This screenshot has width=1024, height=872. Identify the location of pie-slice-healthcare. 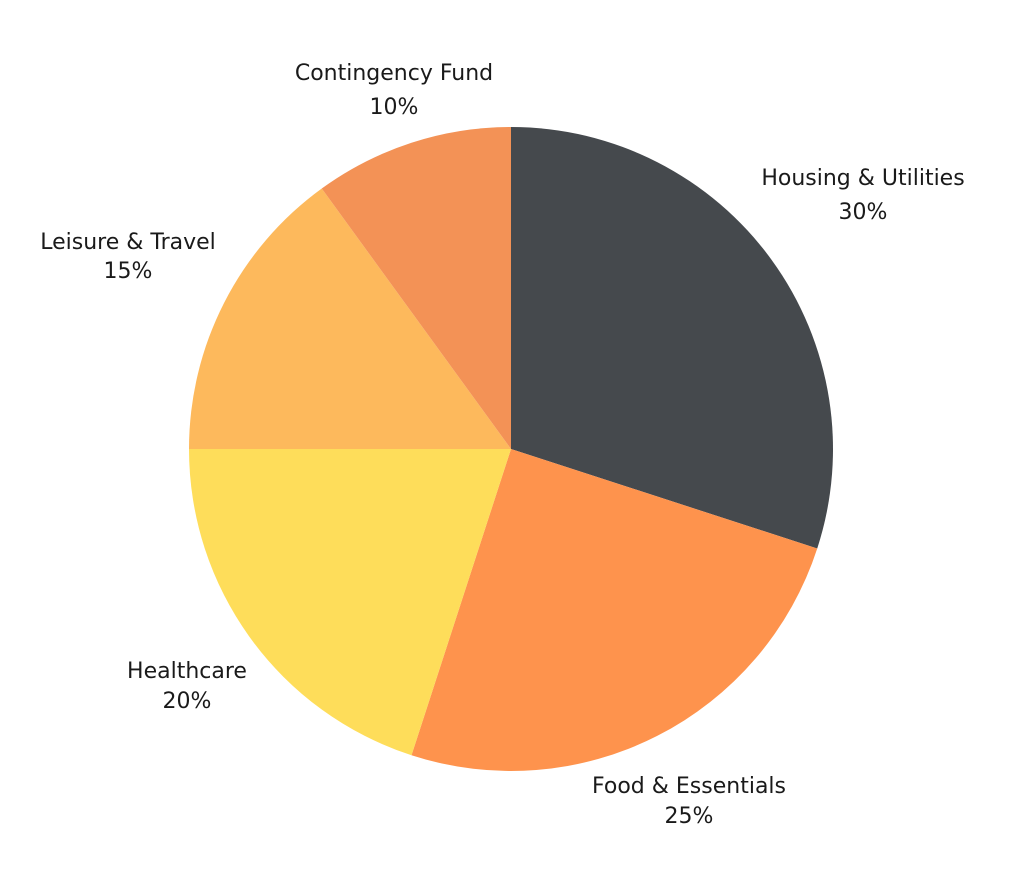
(350, 602).